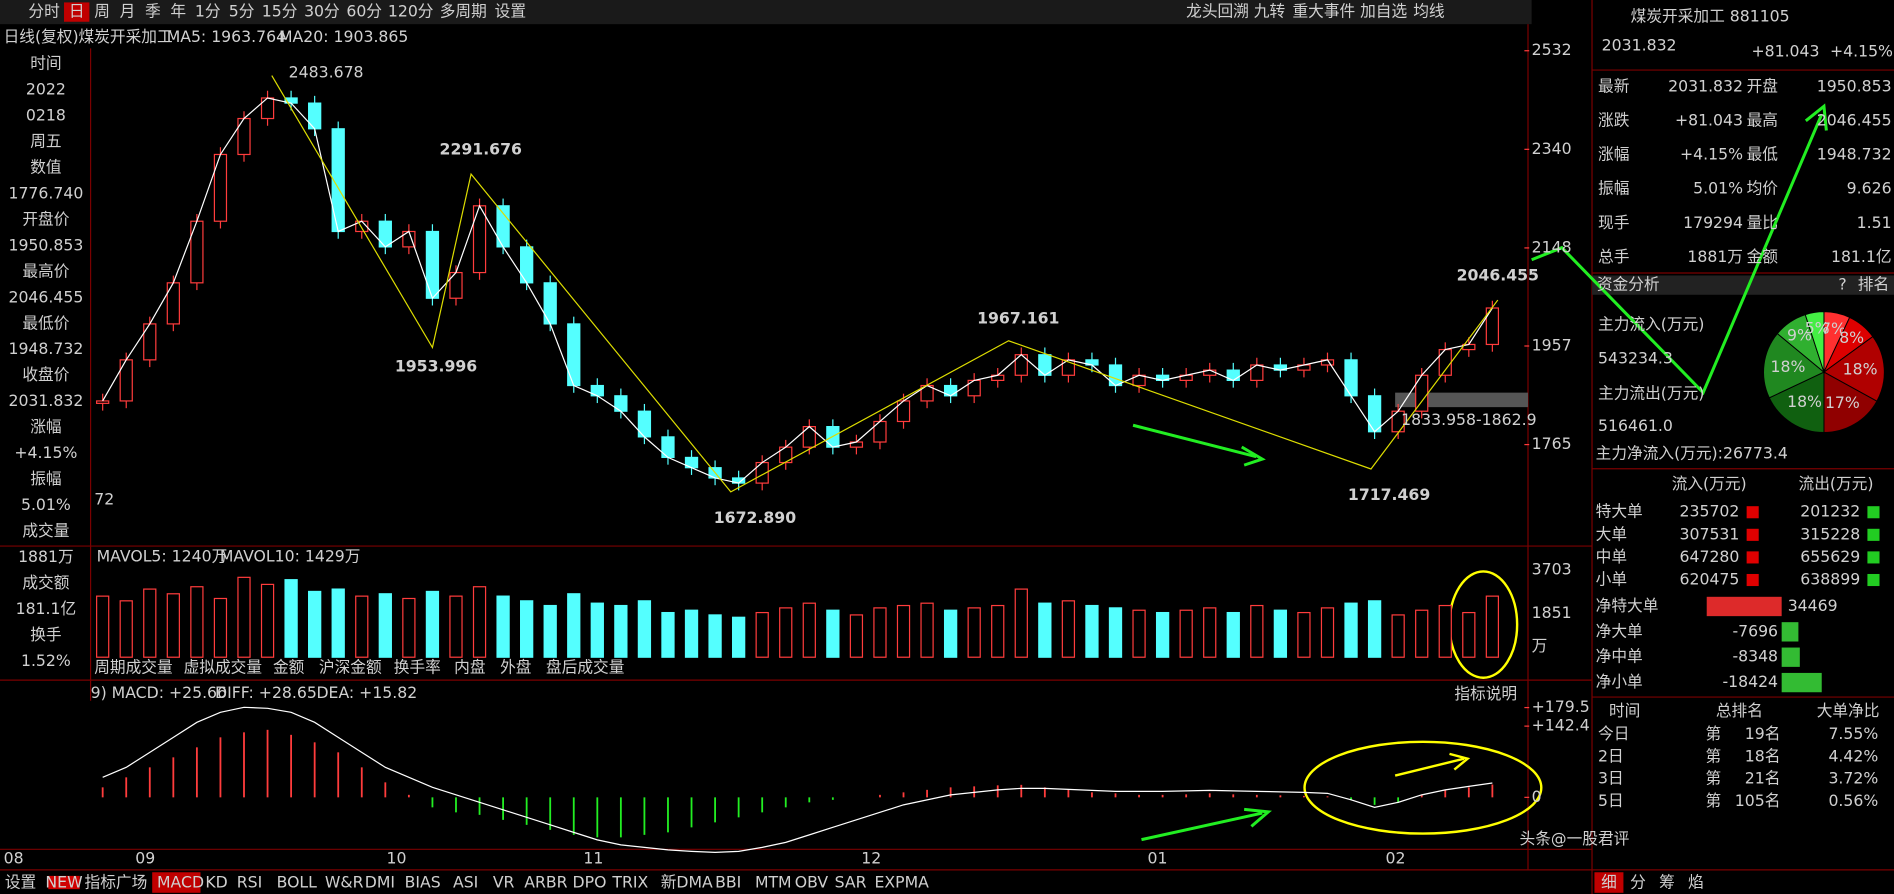 This screenshot has width=1894, height=894. What do you see at coordinates (20, 882) in the screenshot?
I see `indicator-tab: 设置` at bounding box center [20, 882].